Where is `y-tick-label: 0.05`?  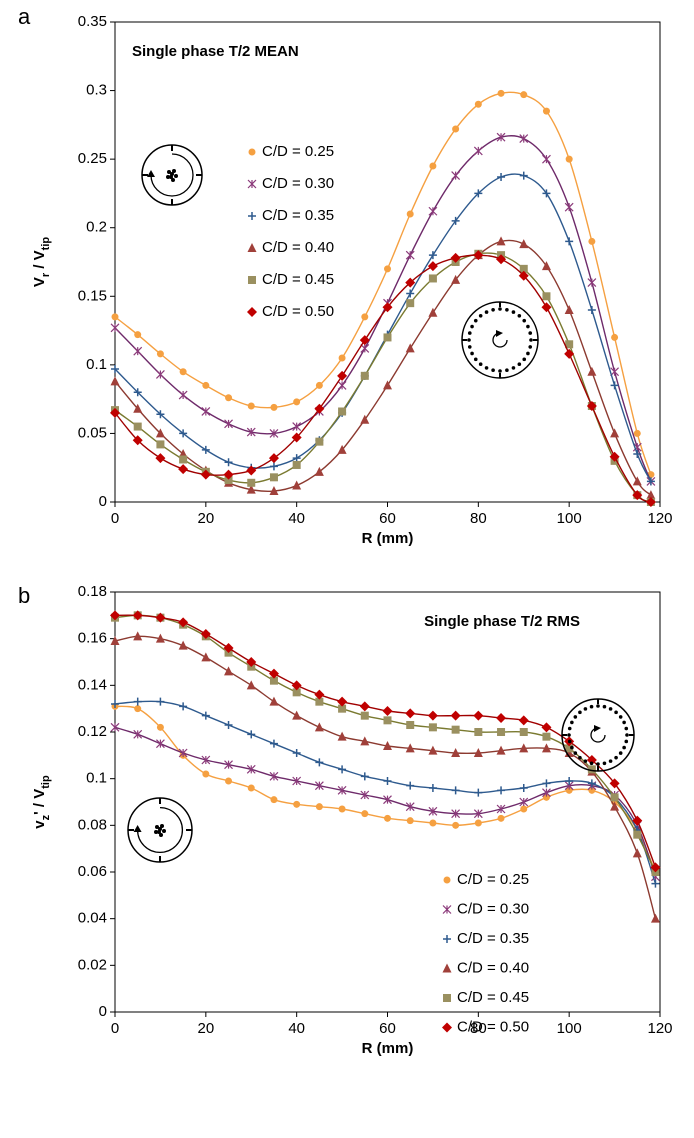 y-tick-label: 0.05 is located at coordinates (92, 432).